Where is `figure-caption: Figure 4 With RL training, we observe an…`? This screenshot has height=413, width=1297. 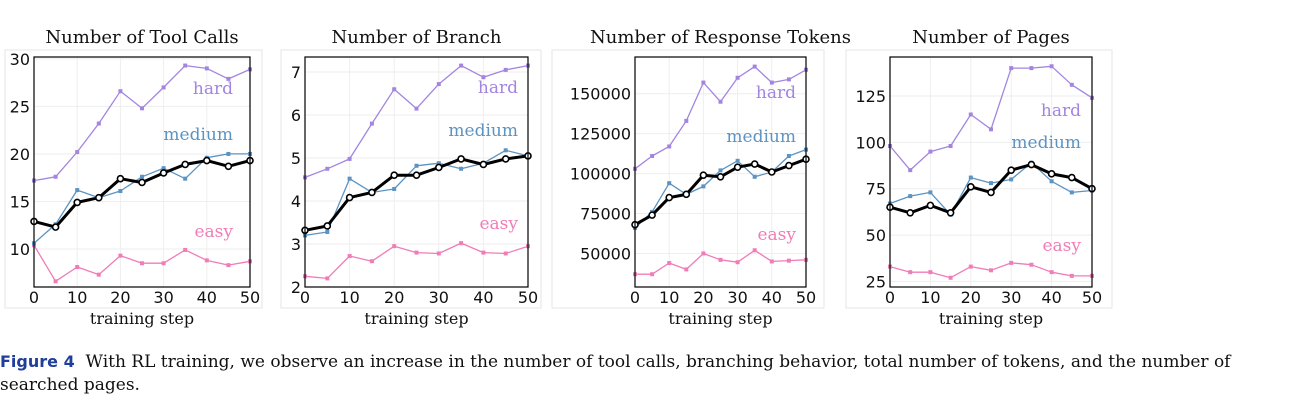
figure-caption: Figure 4 With RL training, we observe an… is located at coordinates (645, 373).